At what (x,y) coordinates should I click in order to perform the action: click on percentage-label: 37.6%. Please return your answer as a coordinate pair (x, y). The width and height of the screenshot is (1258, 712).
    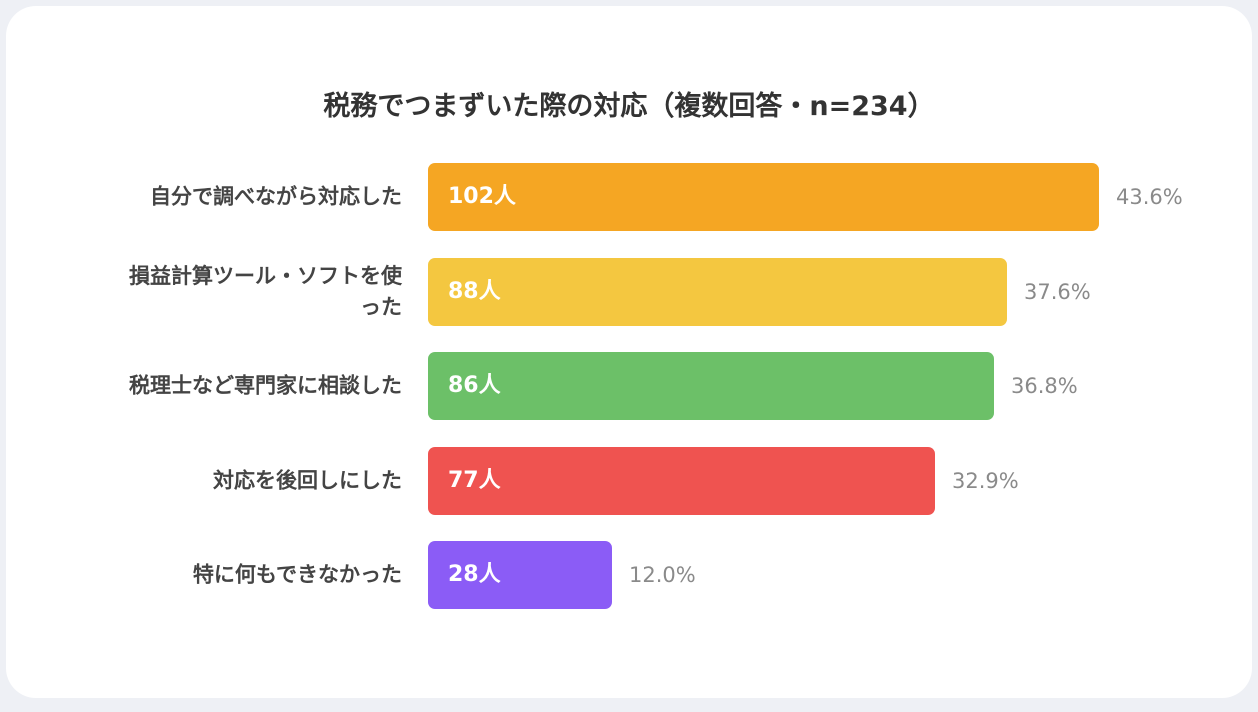
    Looking at the image, I should click on (1057, 291).